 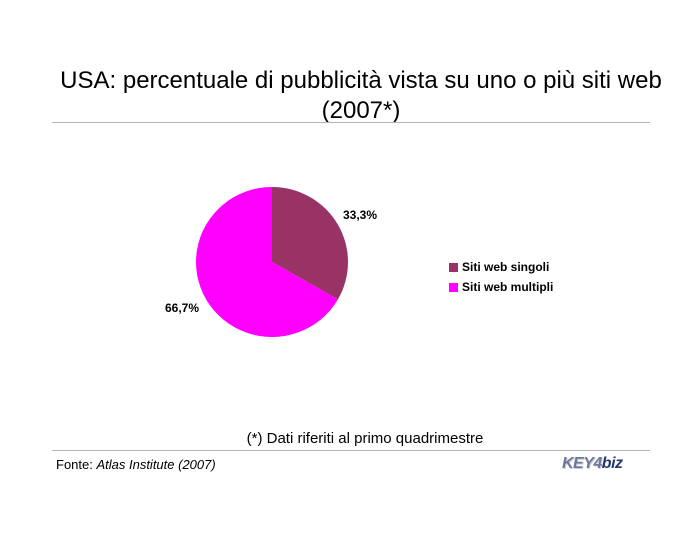 I want to click on legend-item-multipli: Siti web multipli, so click(x=501, y=287).